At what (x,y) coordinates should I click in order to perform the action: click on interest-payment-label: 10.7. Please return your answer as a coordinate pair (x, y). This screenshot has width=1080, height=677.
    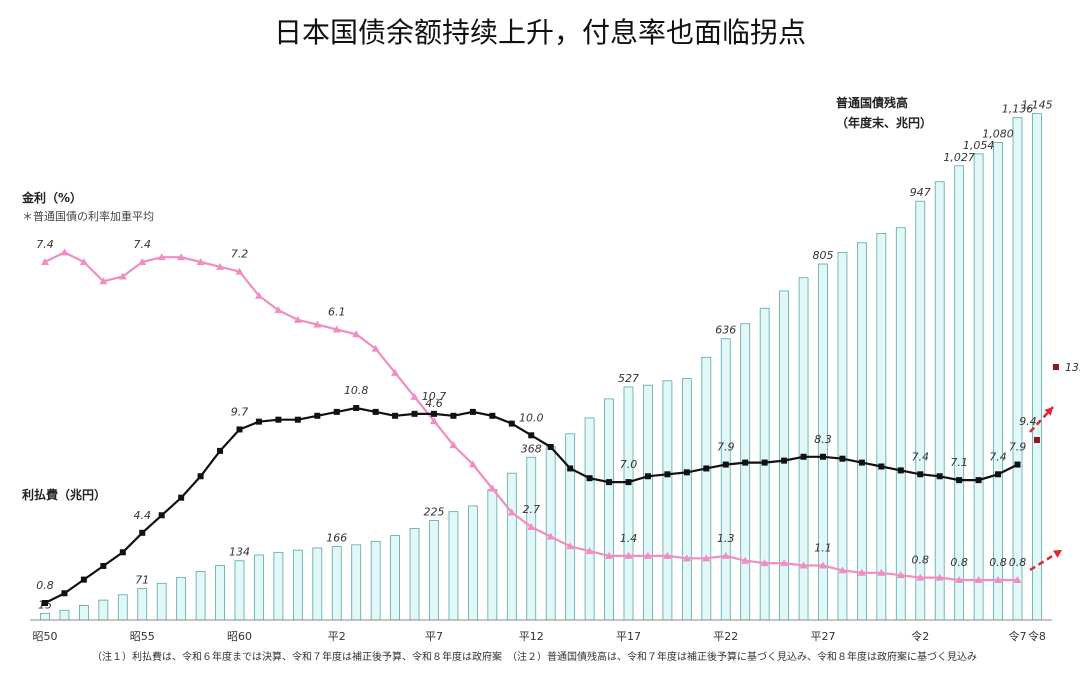
    Looking at the image, I should click on (434, 396).